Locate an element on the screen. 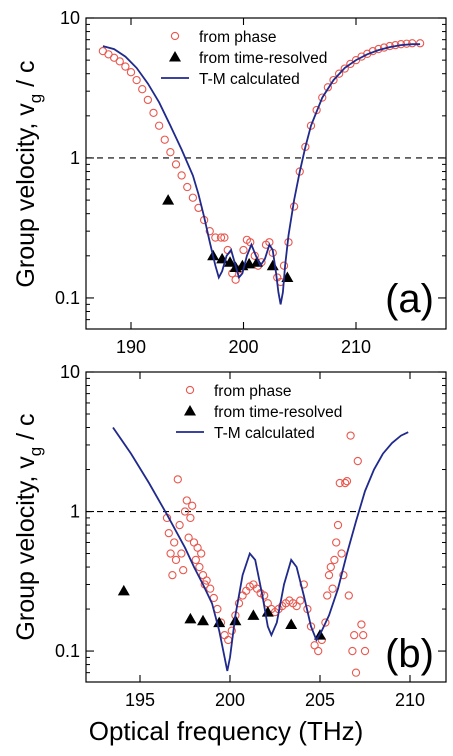  x-axis-label: Optical frequency (THz) is located at coordinates (226, 731).